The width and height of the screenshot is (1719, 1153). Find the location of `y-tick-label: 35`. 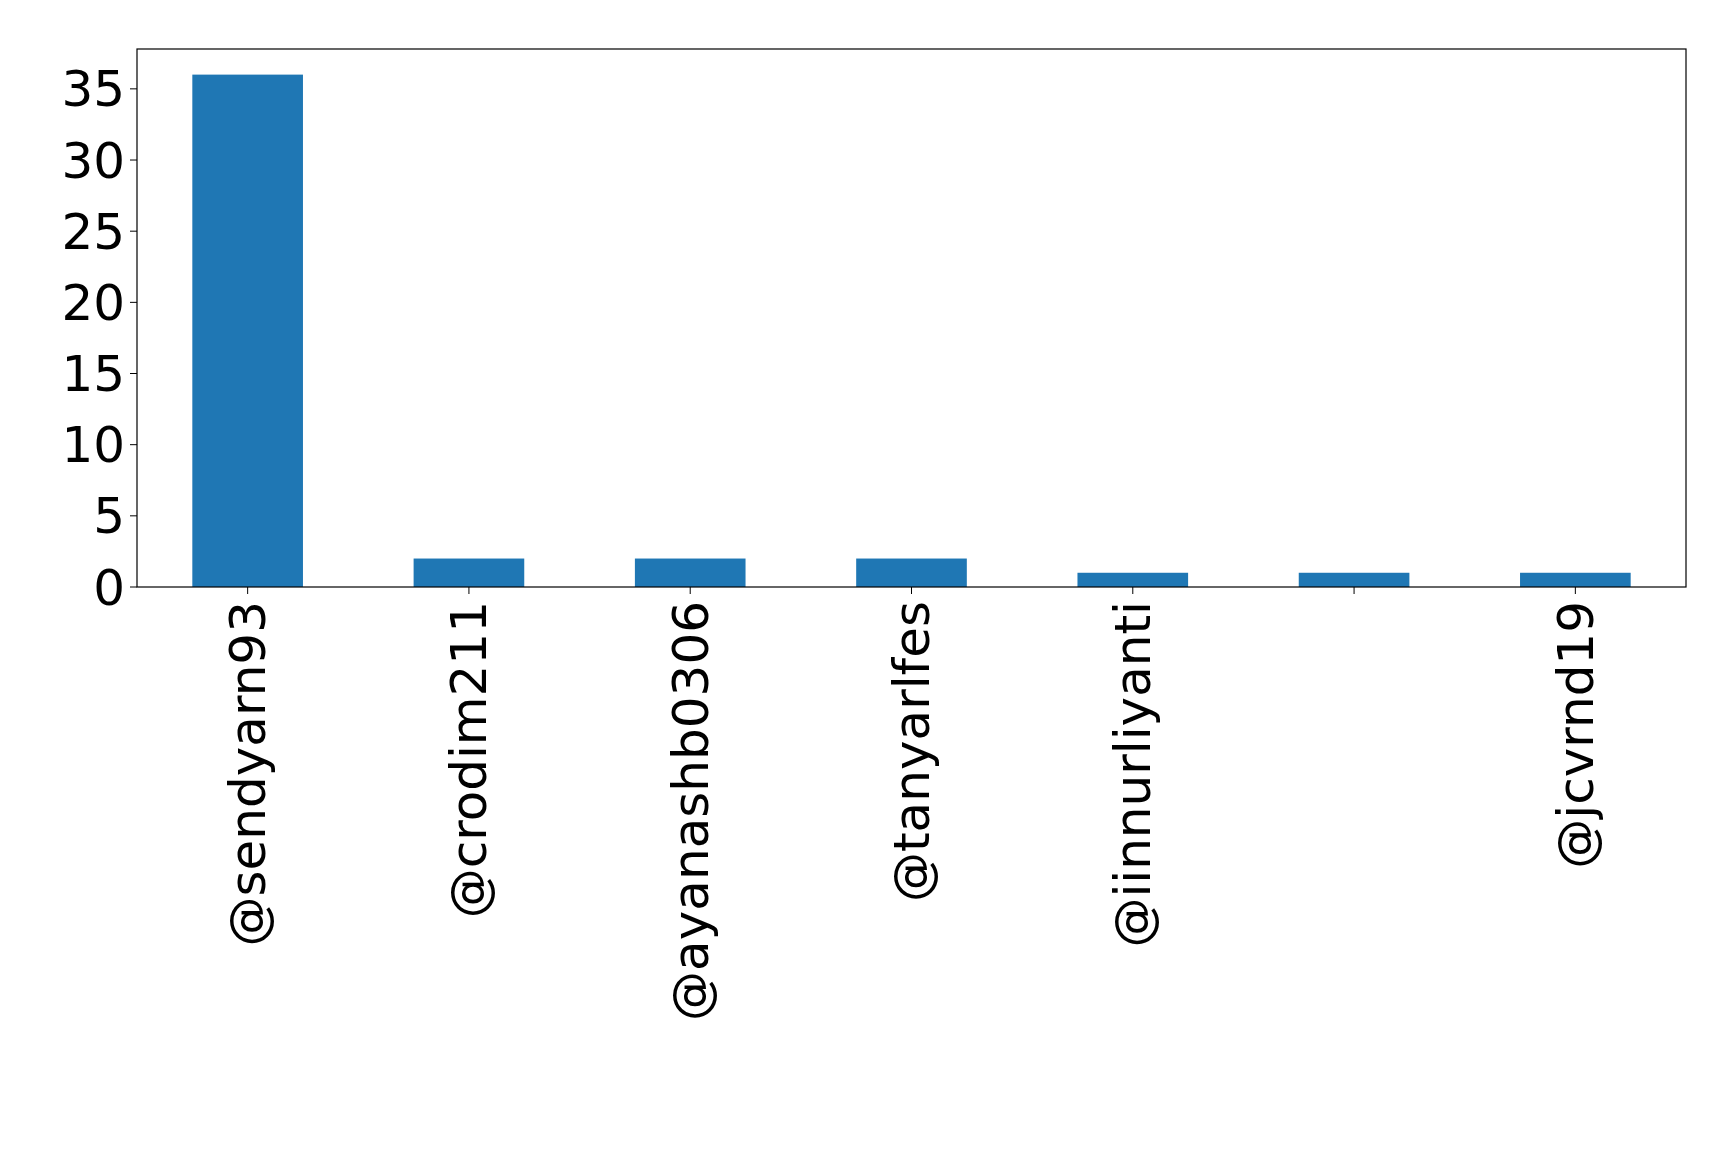

y-tick-label: 35 is located at coordinates (93, 89).